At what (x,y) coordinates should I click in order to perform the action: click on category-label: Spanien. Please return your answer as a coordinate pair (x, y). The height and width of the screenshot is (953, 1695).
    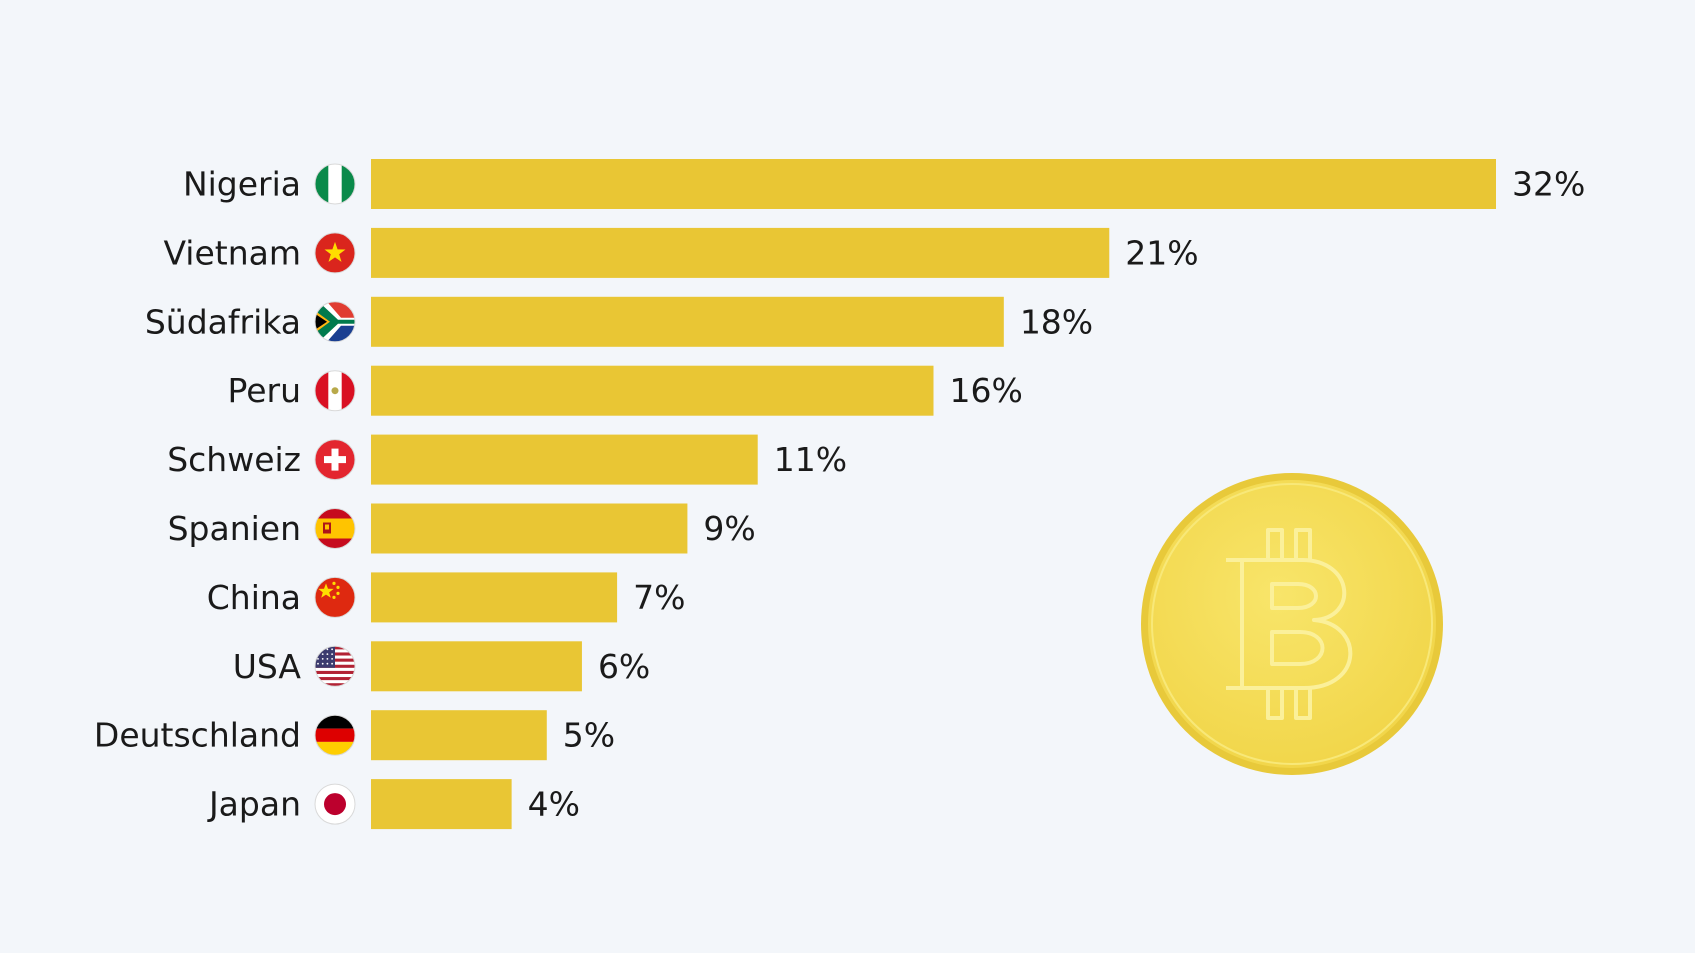
    Looking at the image, I should click on (234, 528).